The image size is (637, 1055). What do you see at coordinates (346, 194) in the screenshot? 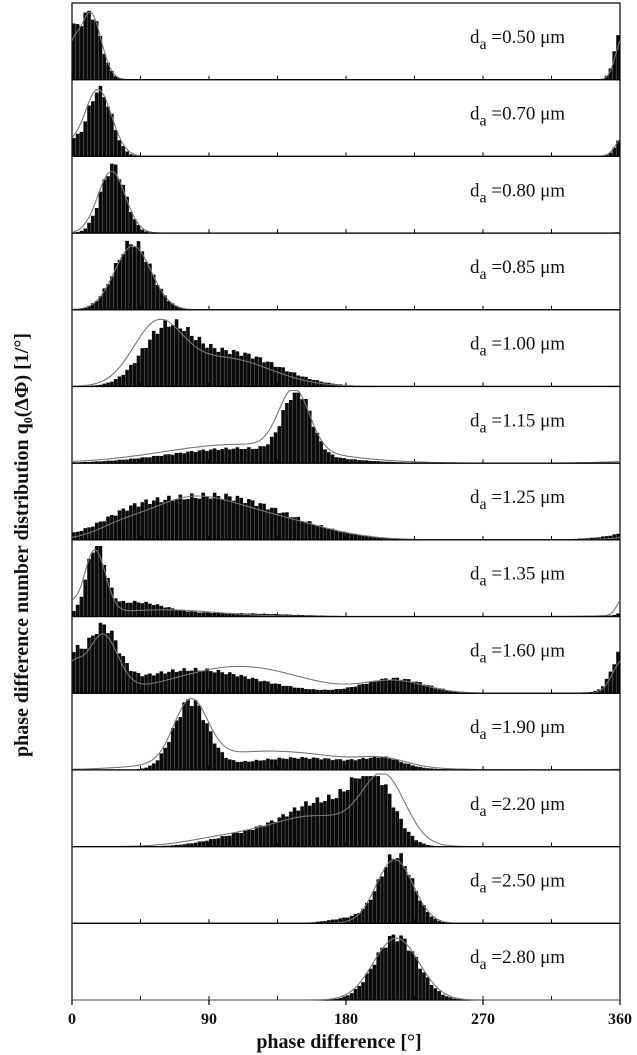
I see `panel-3: da =0.80 μm` at bounding box center [346, 194].